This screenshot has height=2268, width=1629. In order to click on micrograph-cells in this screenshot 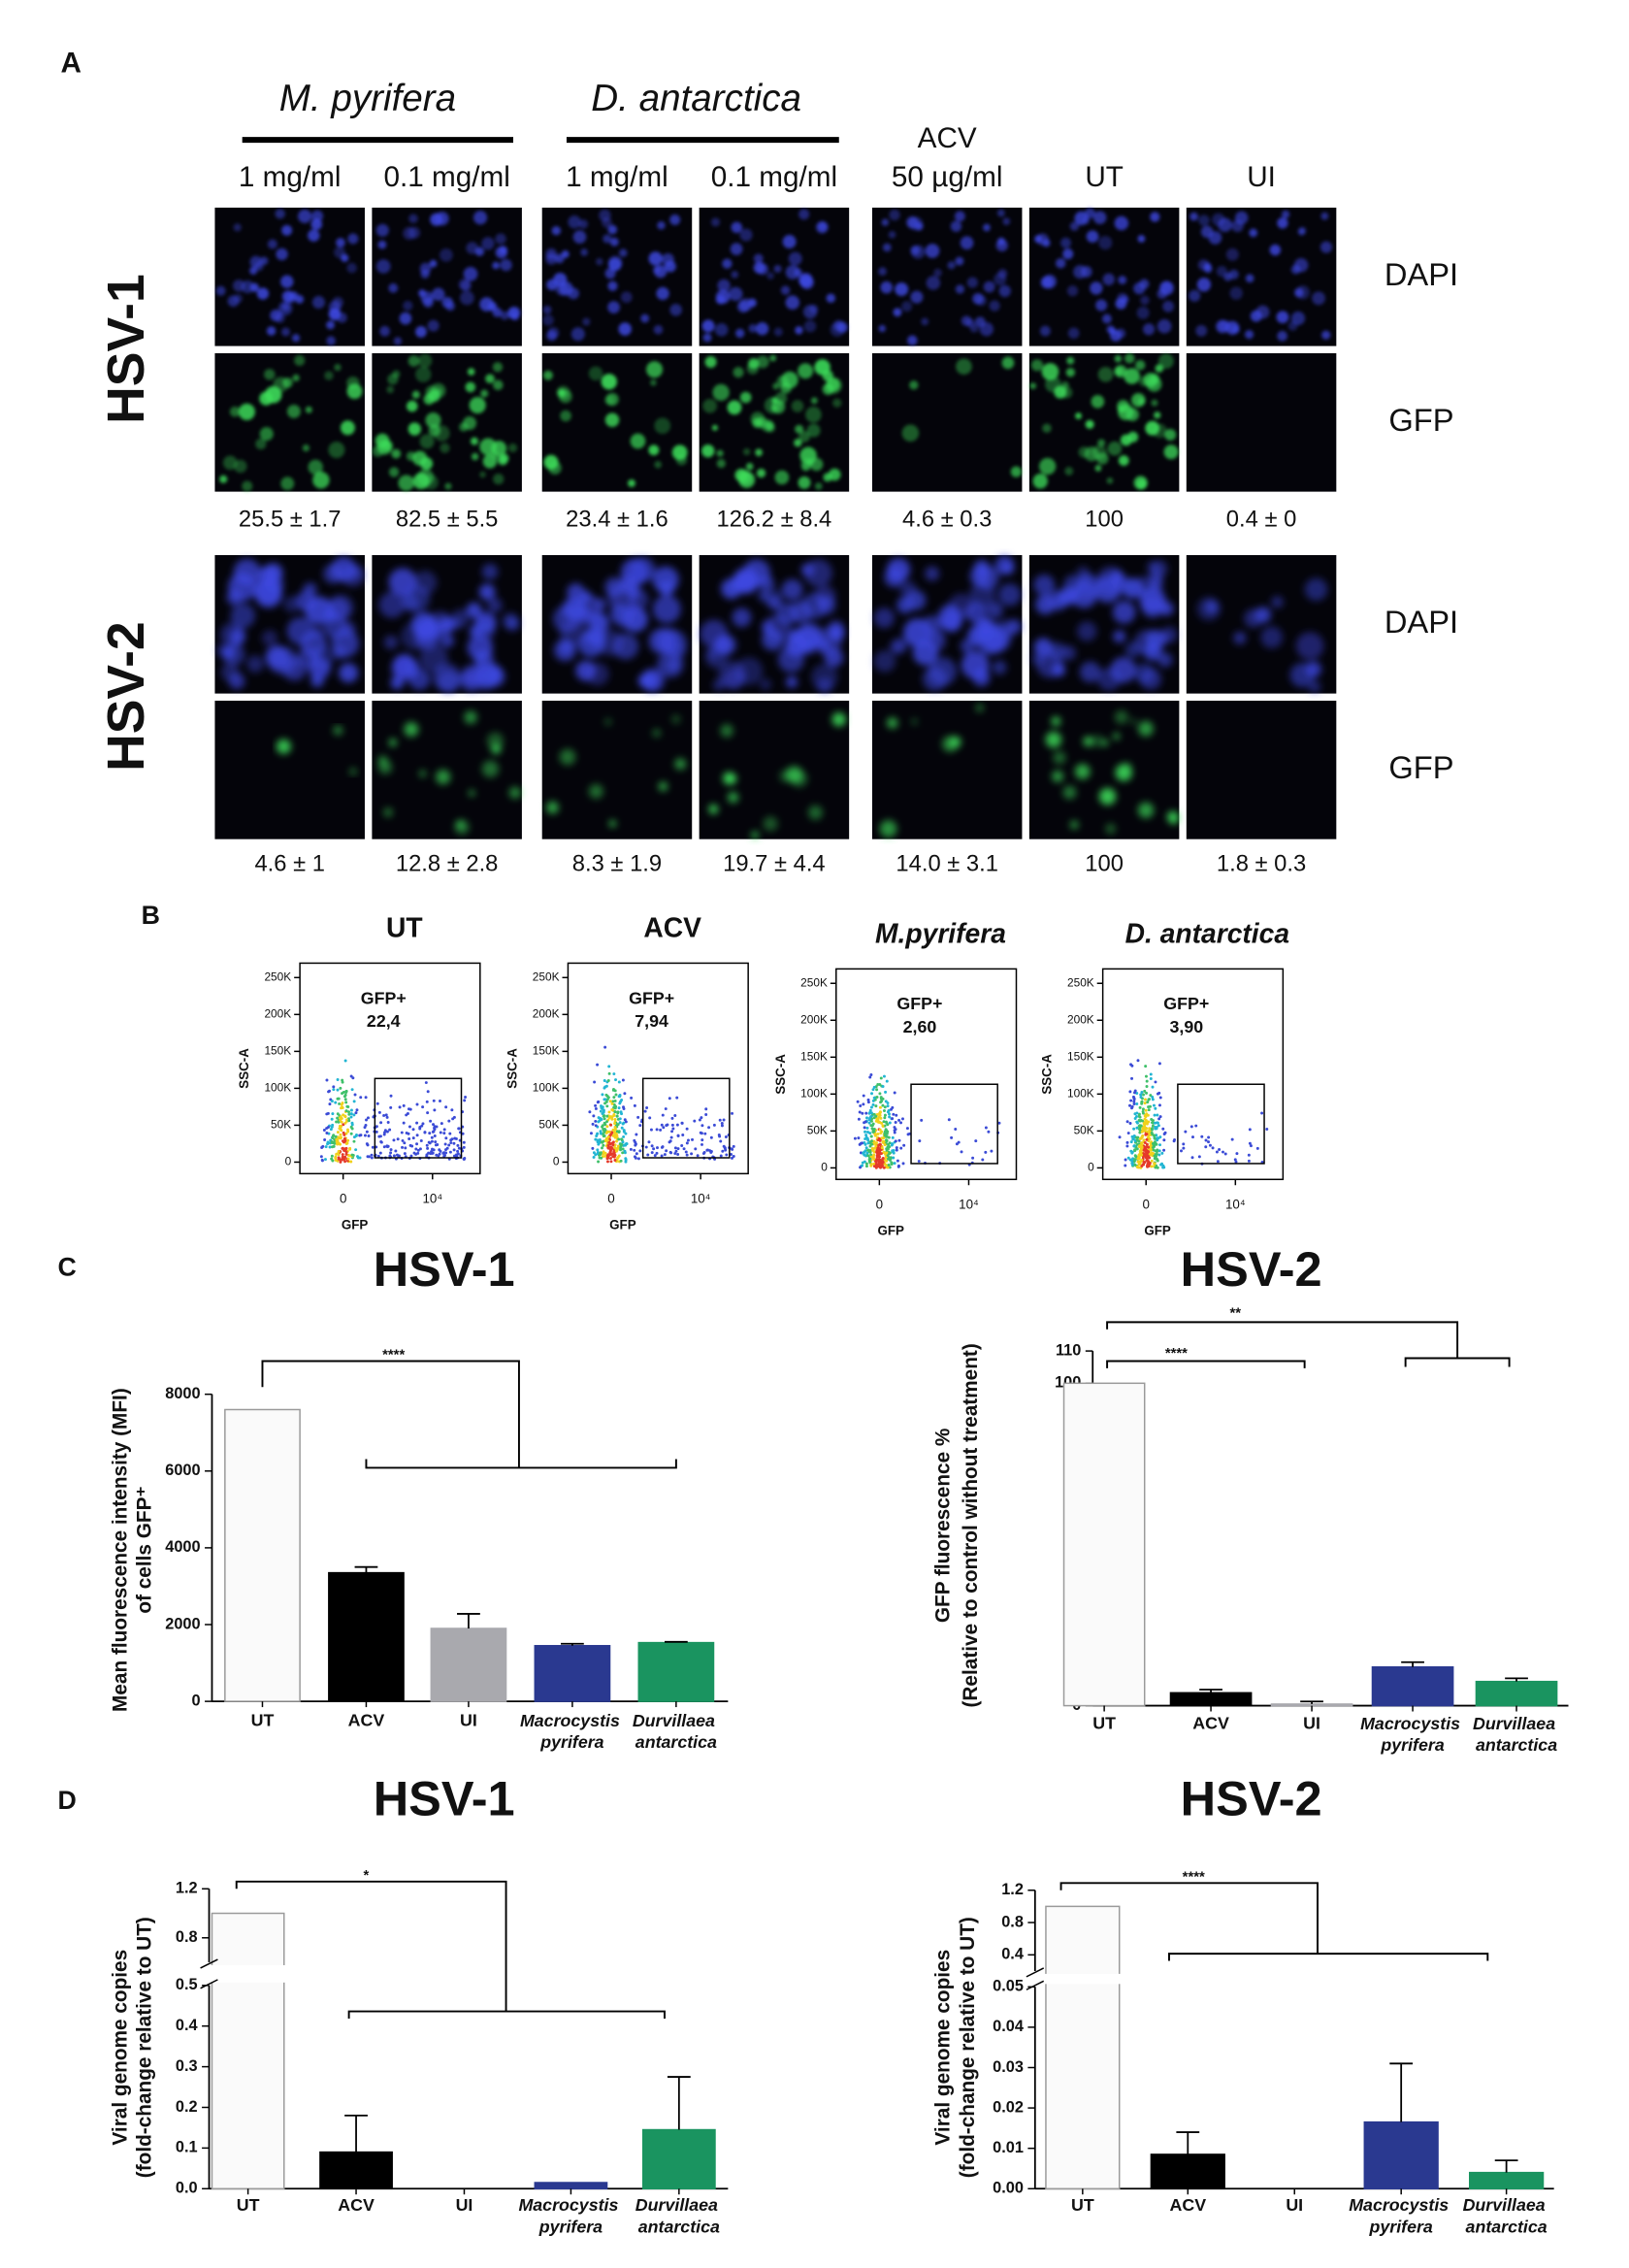, I will do `click(771, 422)`.